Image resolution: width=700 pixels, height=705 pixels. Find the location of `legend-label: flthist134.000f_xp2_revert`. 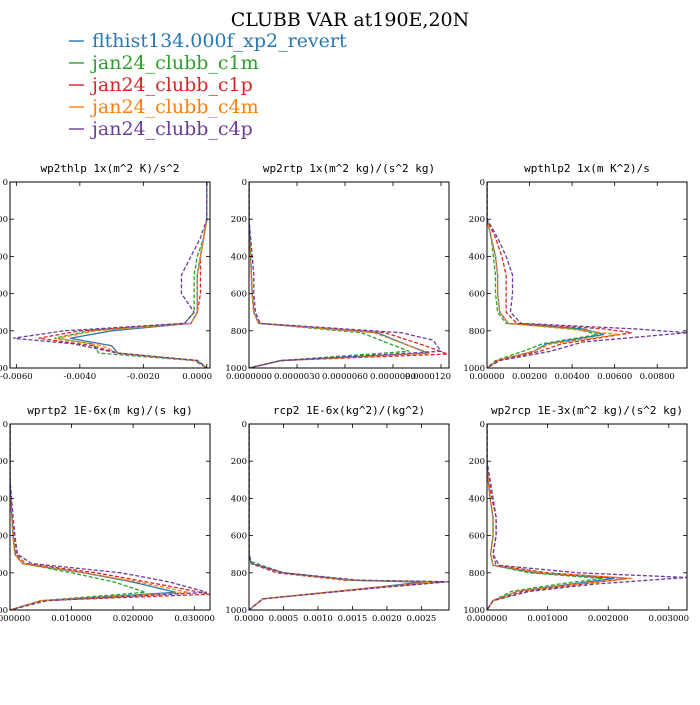

legend-label: flthist134.000f_xp2_revert is located at coordinates (219, 41).